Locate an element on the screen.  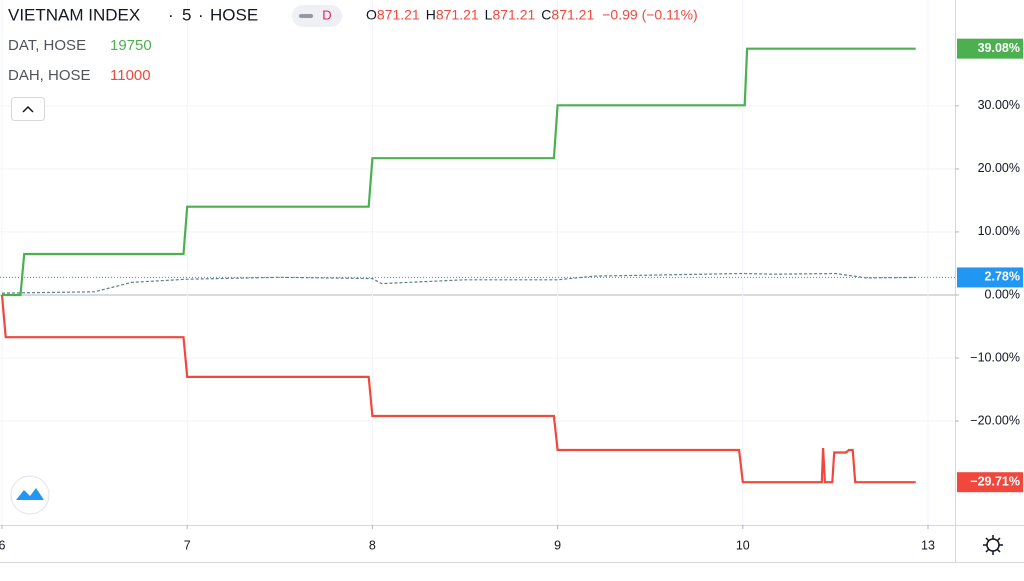
x-tick-label: 13 is located at coordinates (928, 545).